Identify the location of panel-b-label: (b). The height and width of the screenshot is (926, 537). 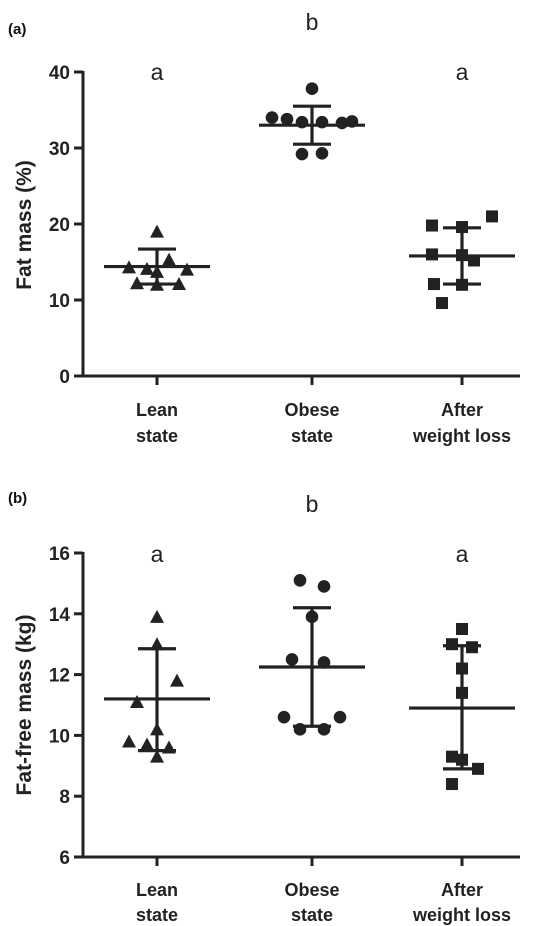
(17, 498).